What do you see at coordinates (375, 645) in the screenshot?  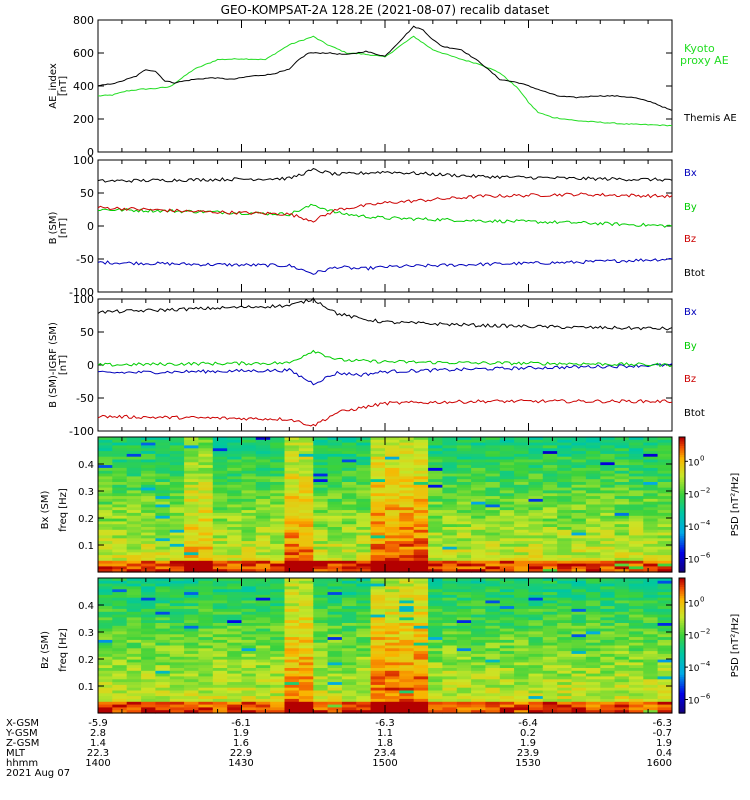 I see `bz-spec-ticks: 0.10.20.30.4` at bounding box center [375, 645].